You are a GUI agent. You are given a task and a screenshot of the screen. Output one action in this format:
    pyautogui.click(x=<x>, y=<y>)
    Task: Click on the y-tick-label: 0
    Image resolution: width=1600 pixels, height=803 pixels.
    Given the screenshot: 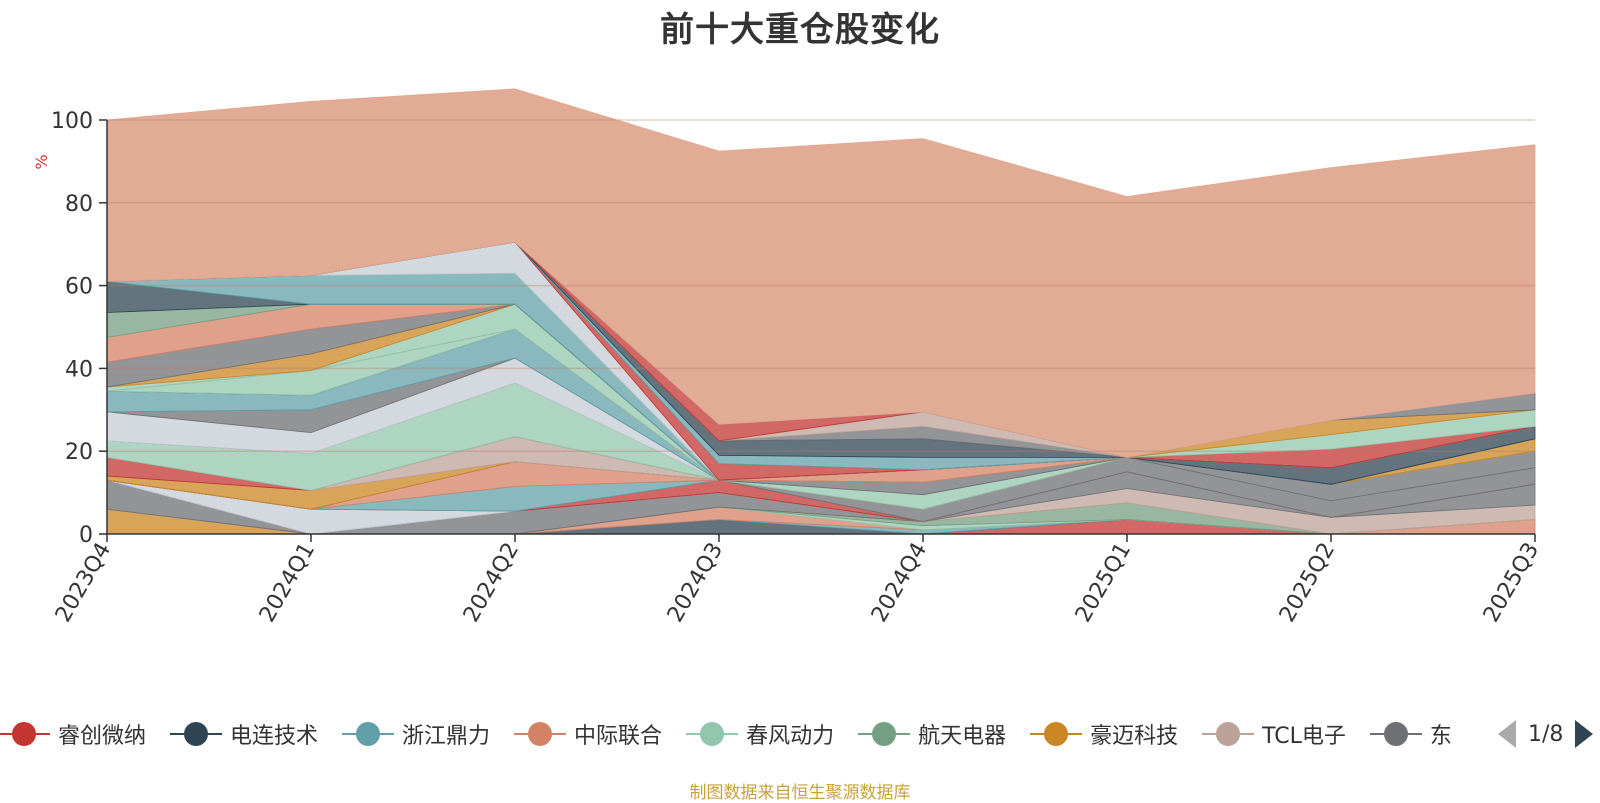 What is the action you would take?
    pyautogui.click(x=86, y=535)
    